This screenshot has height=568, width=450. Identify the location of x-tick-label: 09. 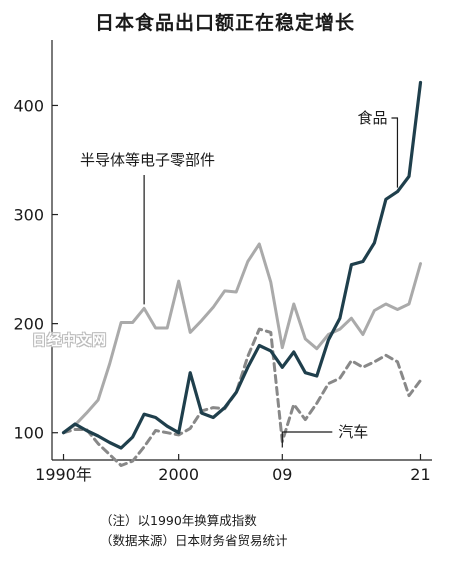
(282, 474).